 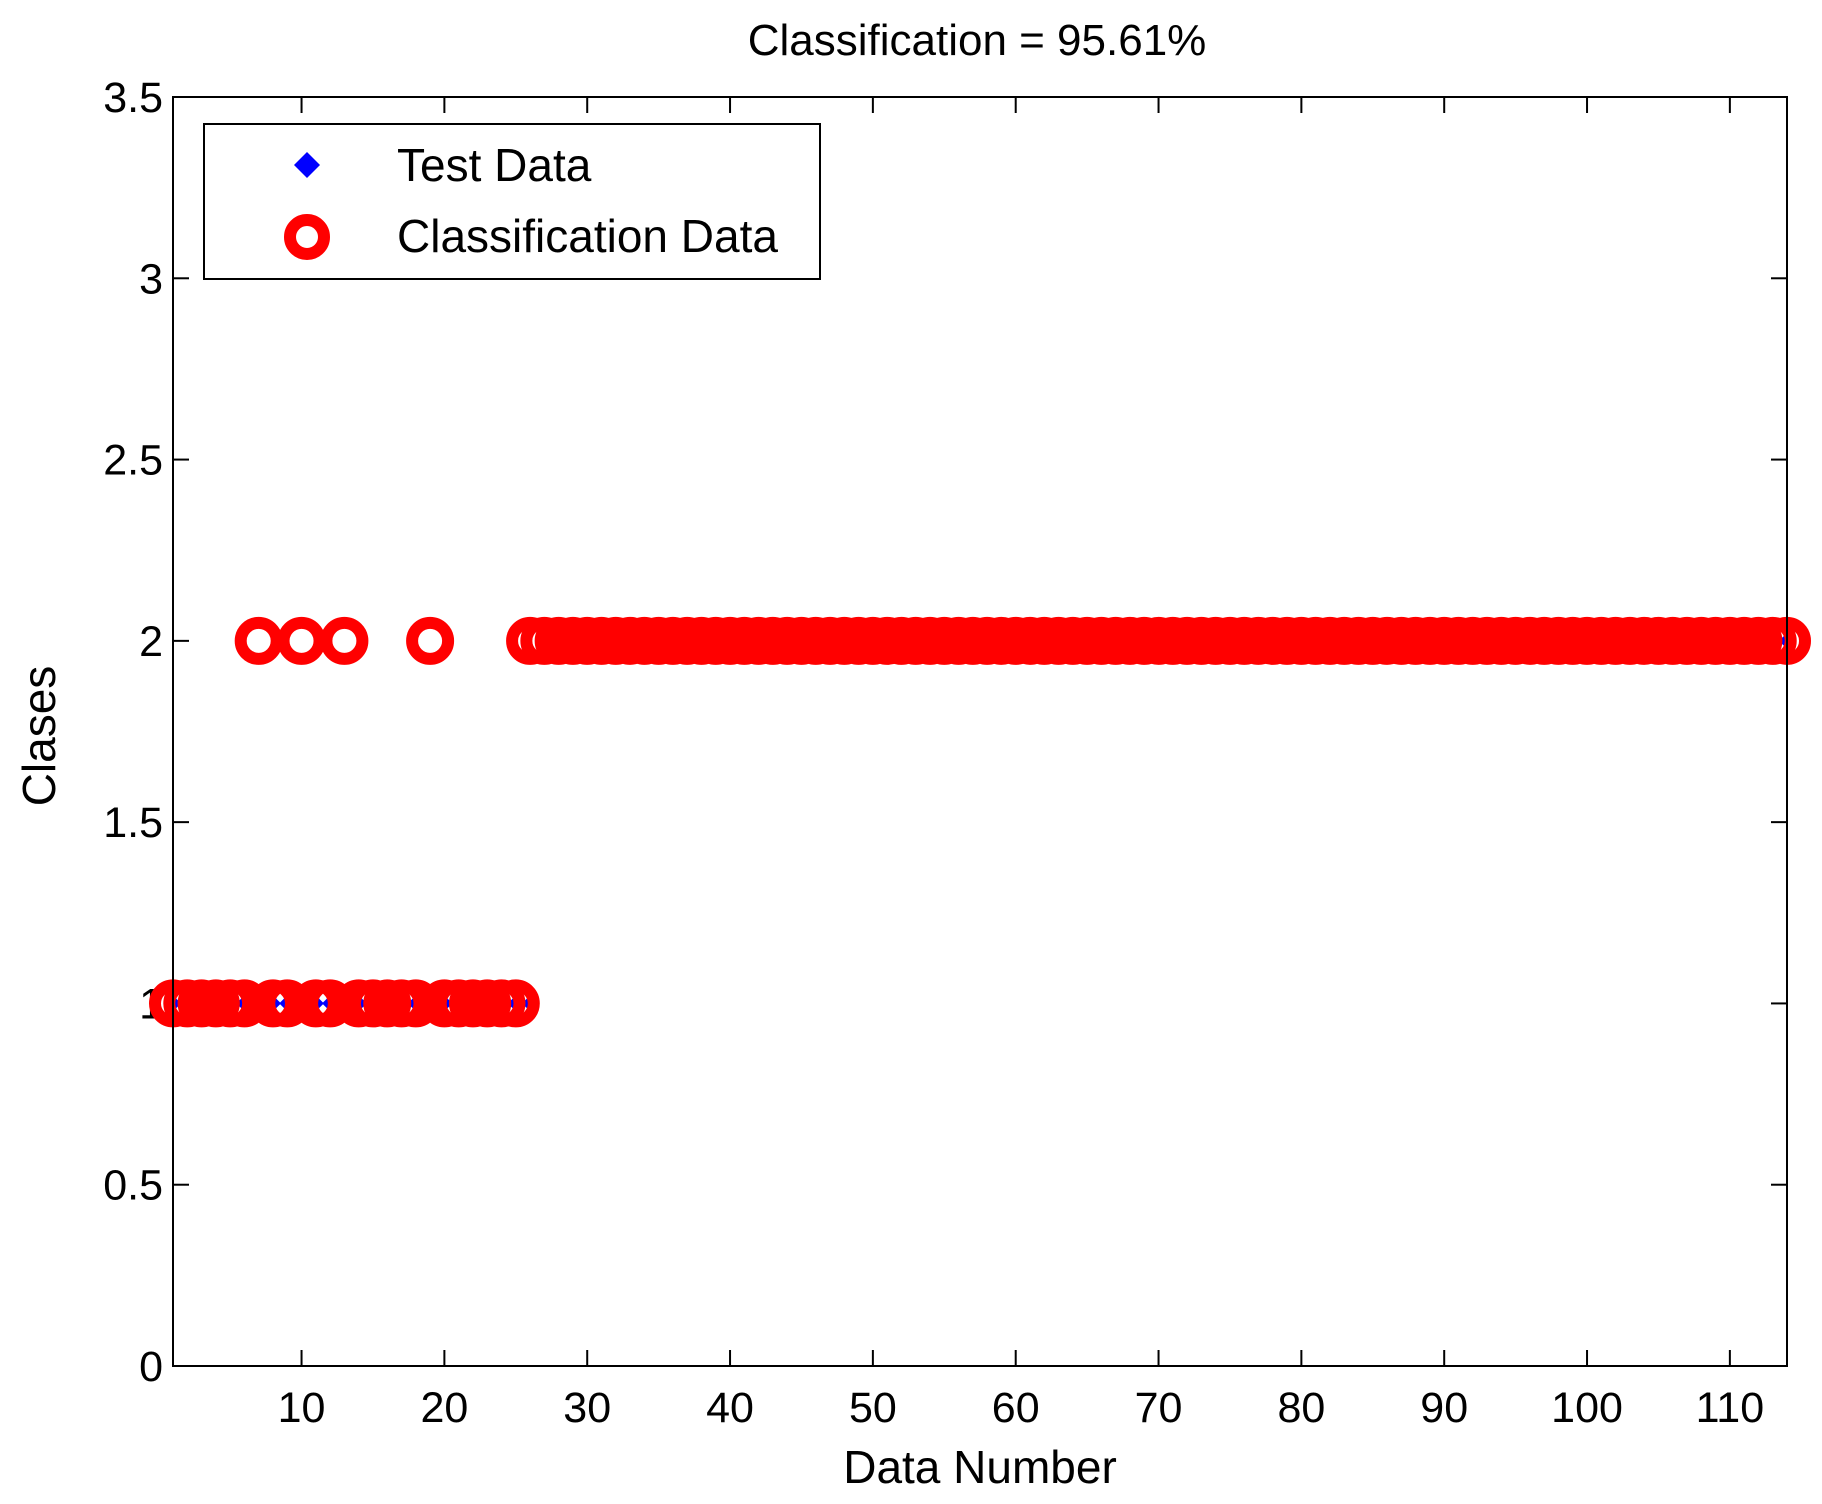 What do you see at coordinates (587, 1408) in the screenshot?
I see `x-tick-label: 30` at bounding box center [587, 1408].